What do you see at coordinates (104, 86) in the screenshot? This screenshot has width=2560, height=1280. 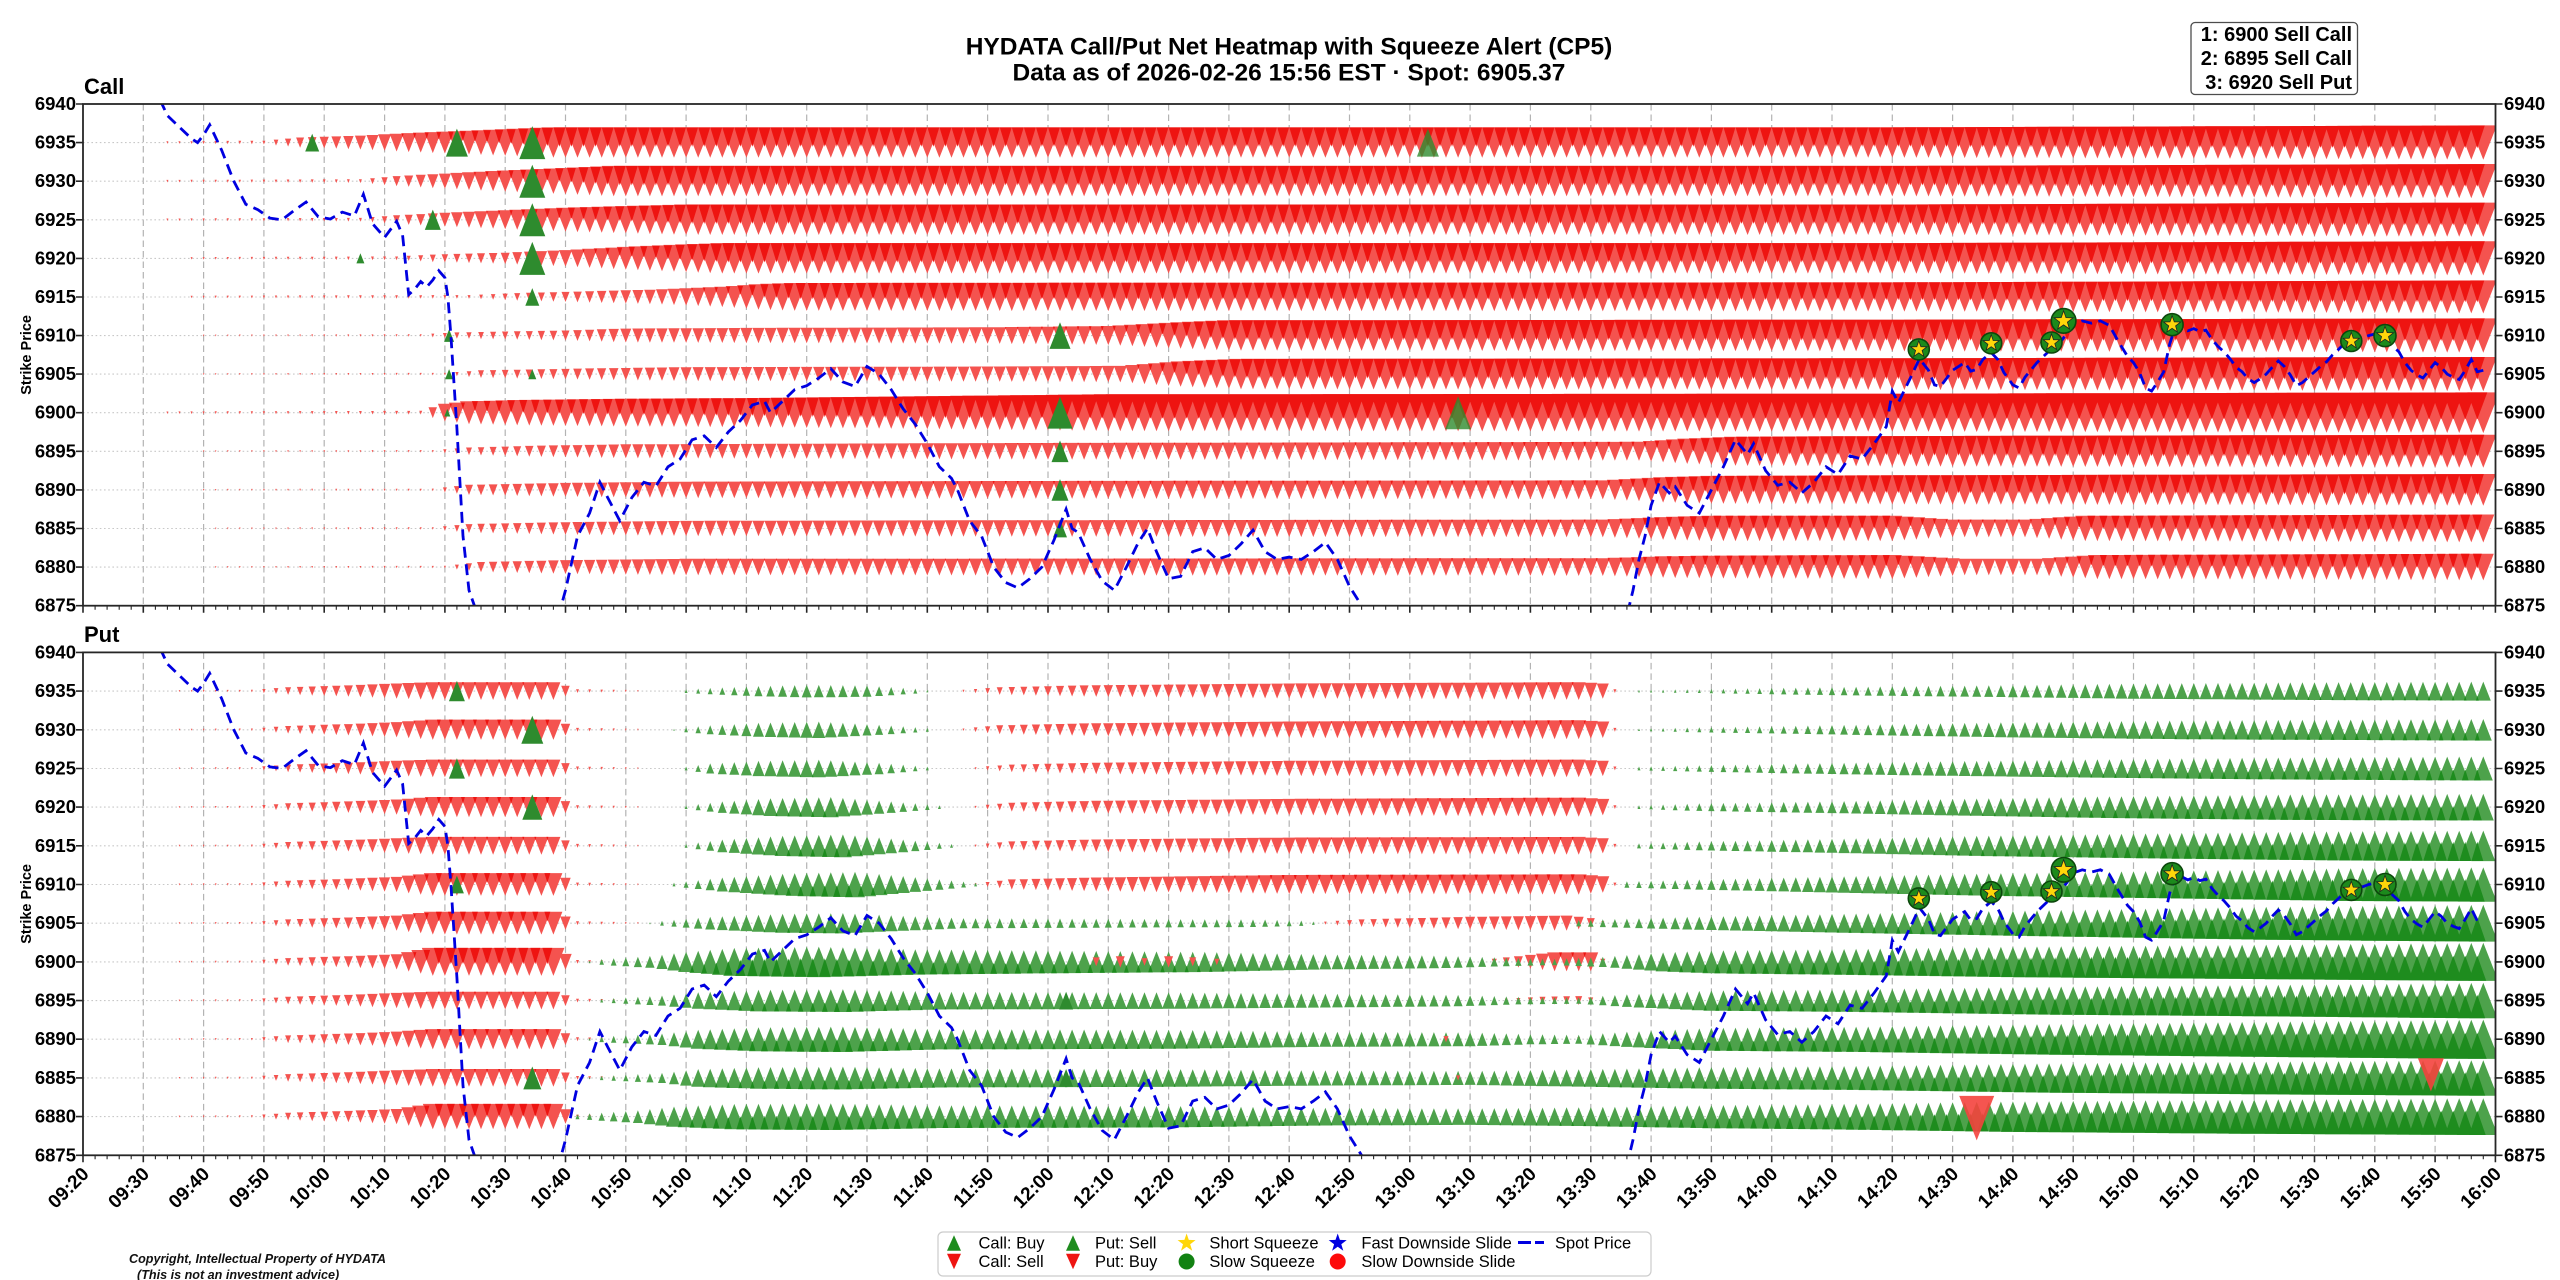 I see `svg-text: Call` at bounding box center [104, 86].